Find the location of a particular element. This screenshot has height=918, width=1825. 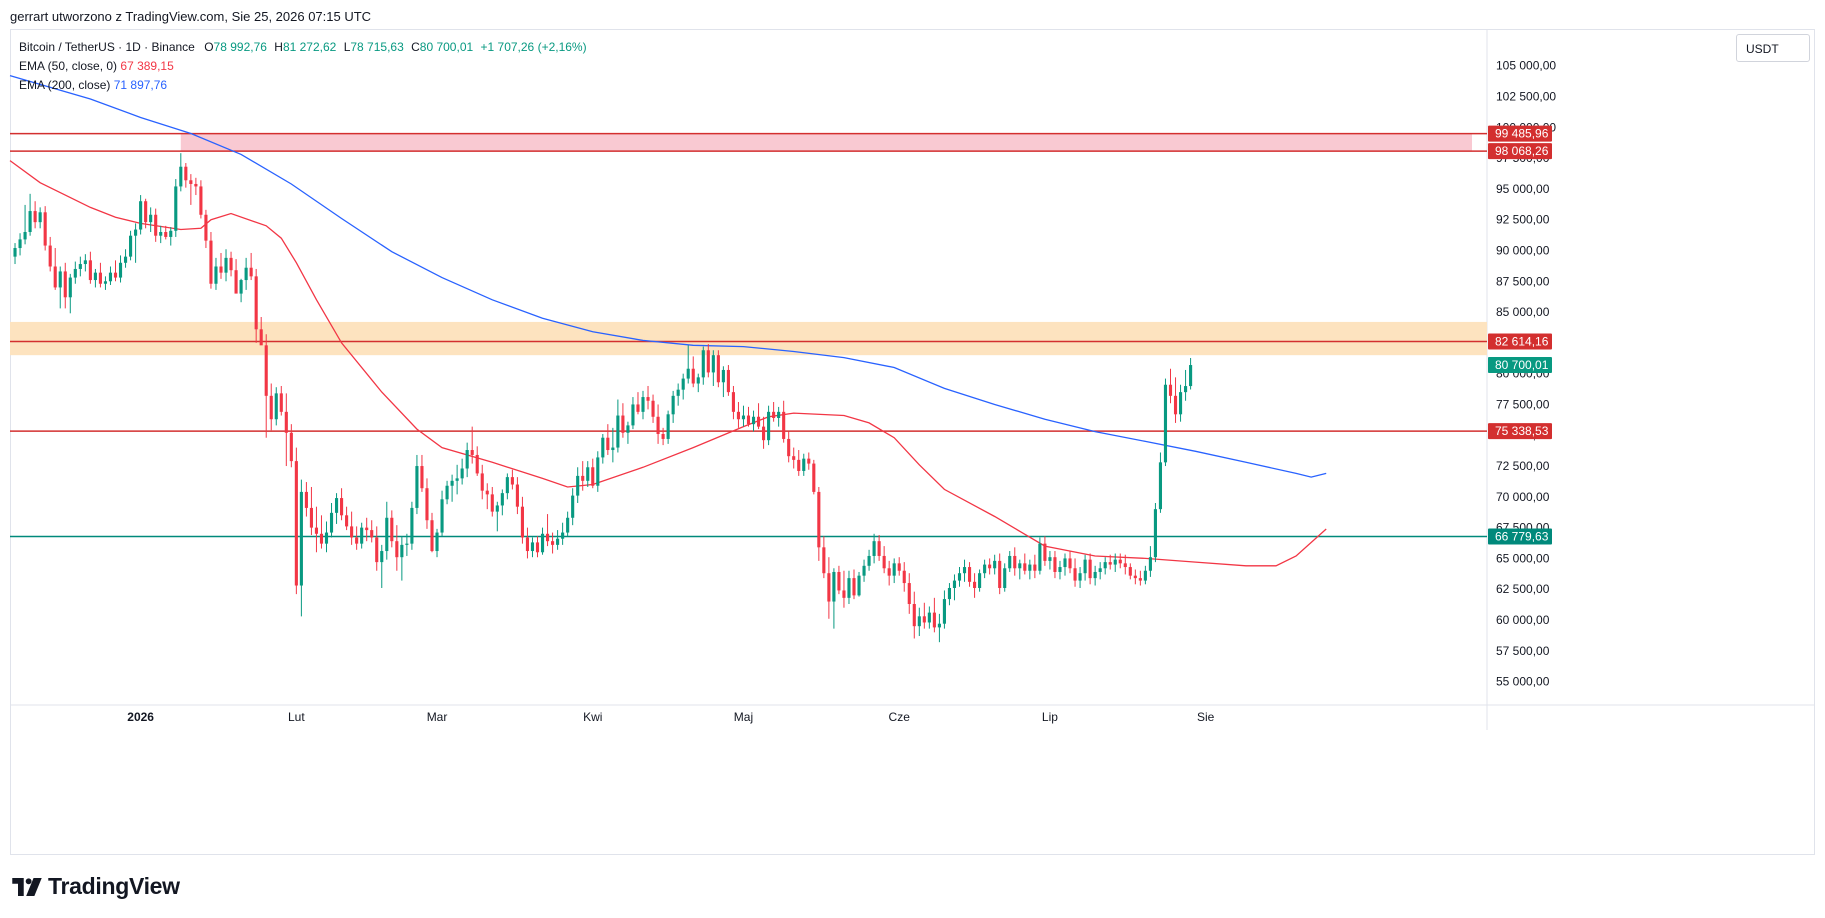

level-price-tag-4-text: 66 779,63 is located at coordinates (1522, 537).